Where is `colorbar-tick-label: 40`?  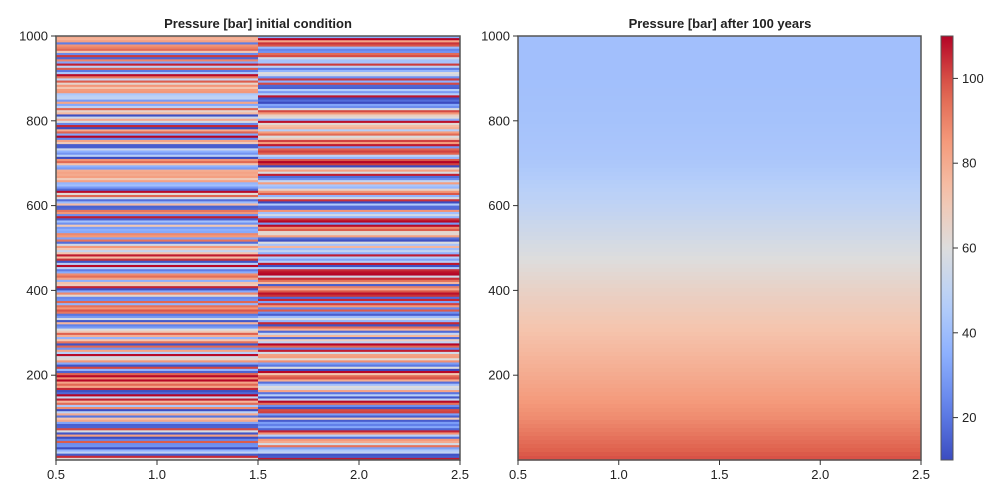 colorbar-tick-label: 40 is located at coordinates (969, 332).